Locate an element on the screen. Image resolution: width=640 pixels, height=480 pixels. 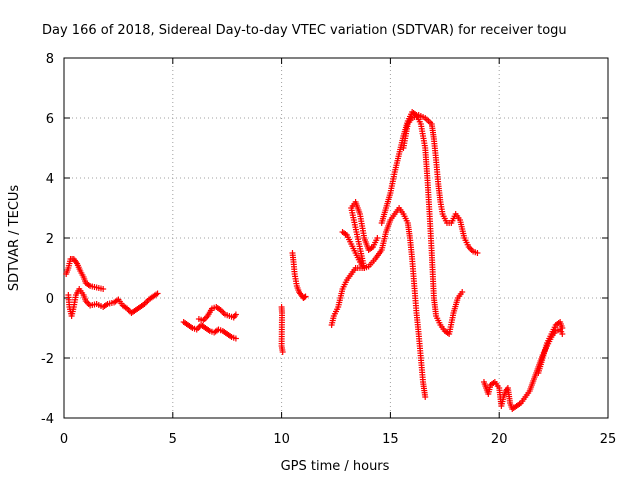
x-tick-label: 15 is located at coordinates (390, 439).